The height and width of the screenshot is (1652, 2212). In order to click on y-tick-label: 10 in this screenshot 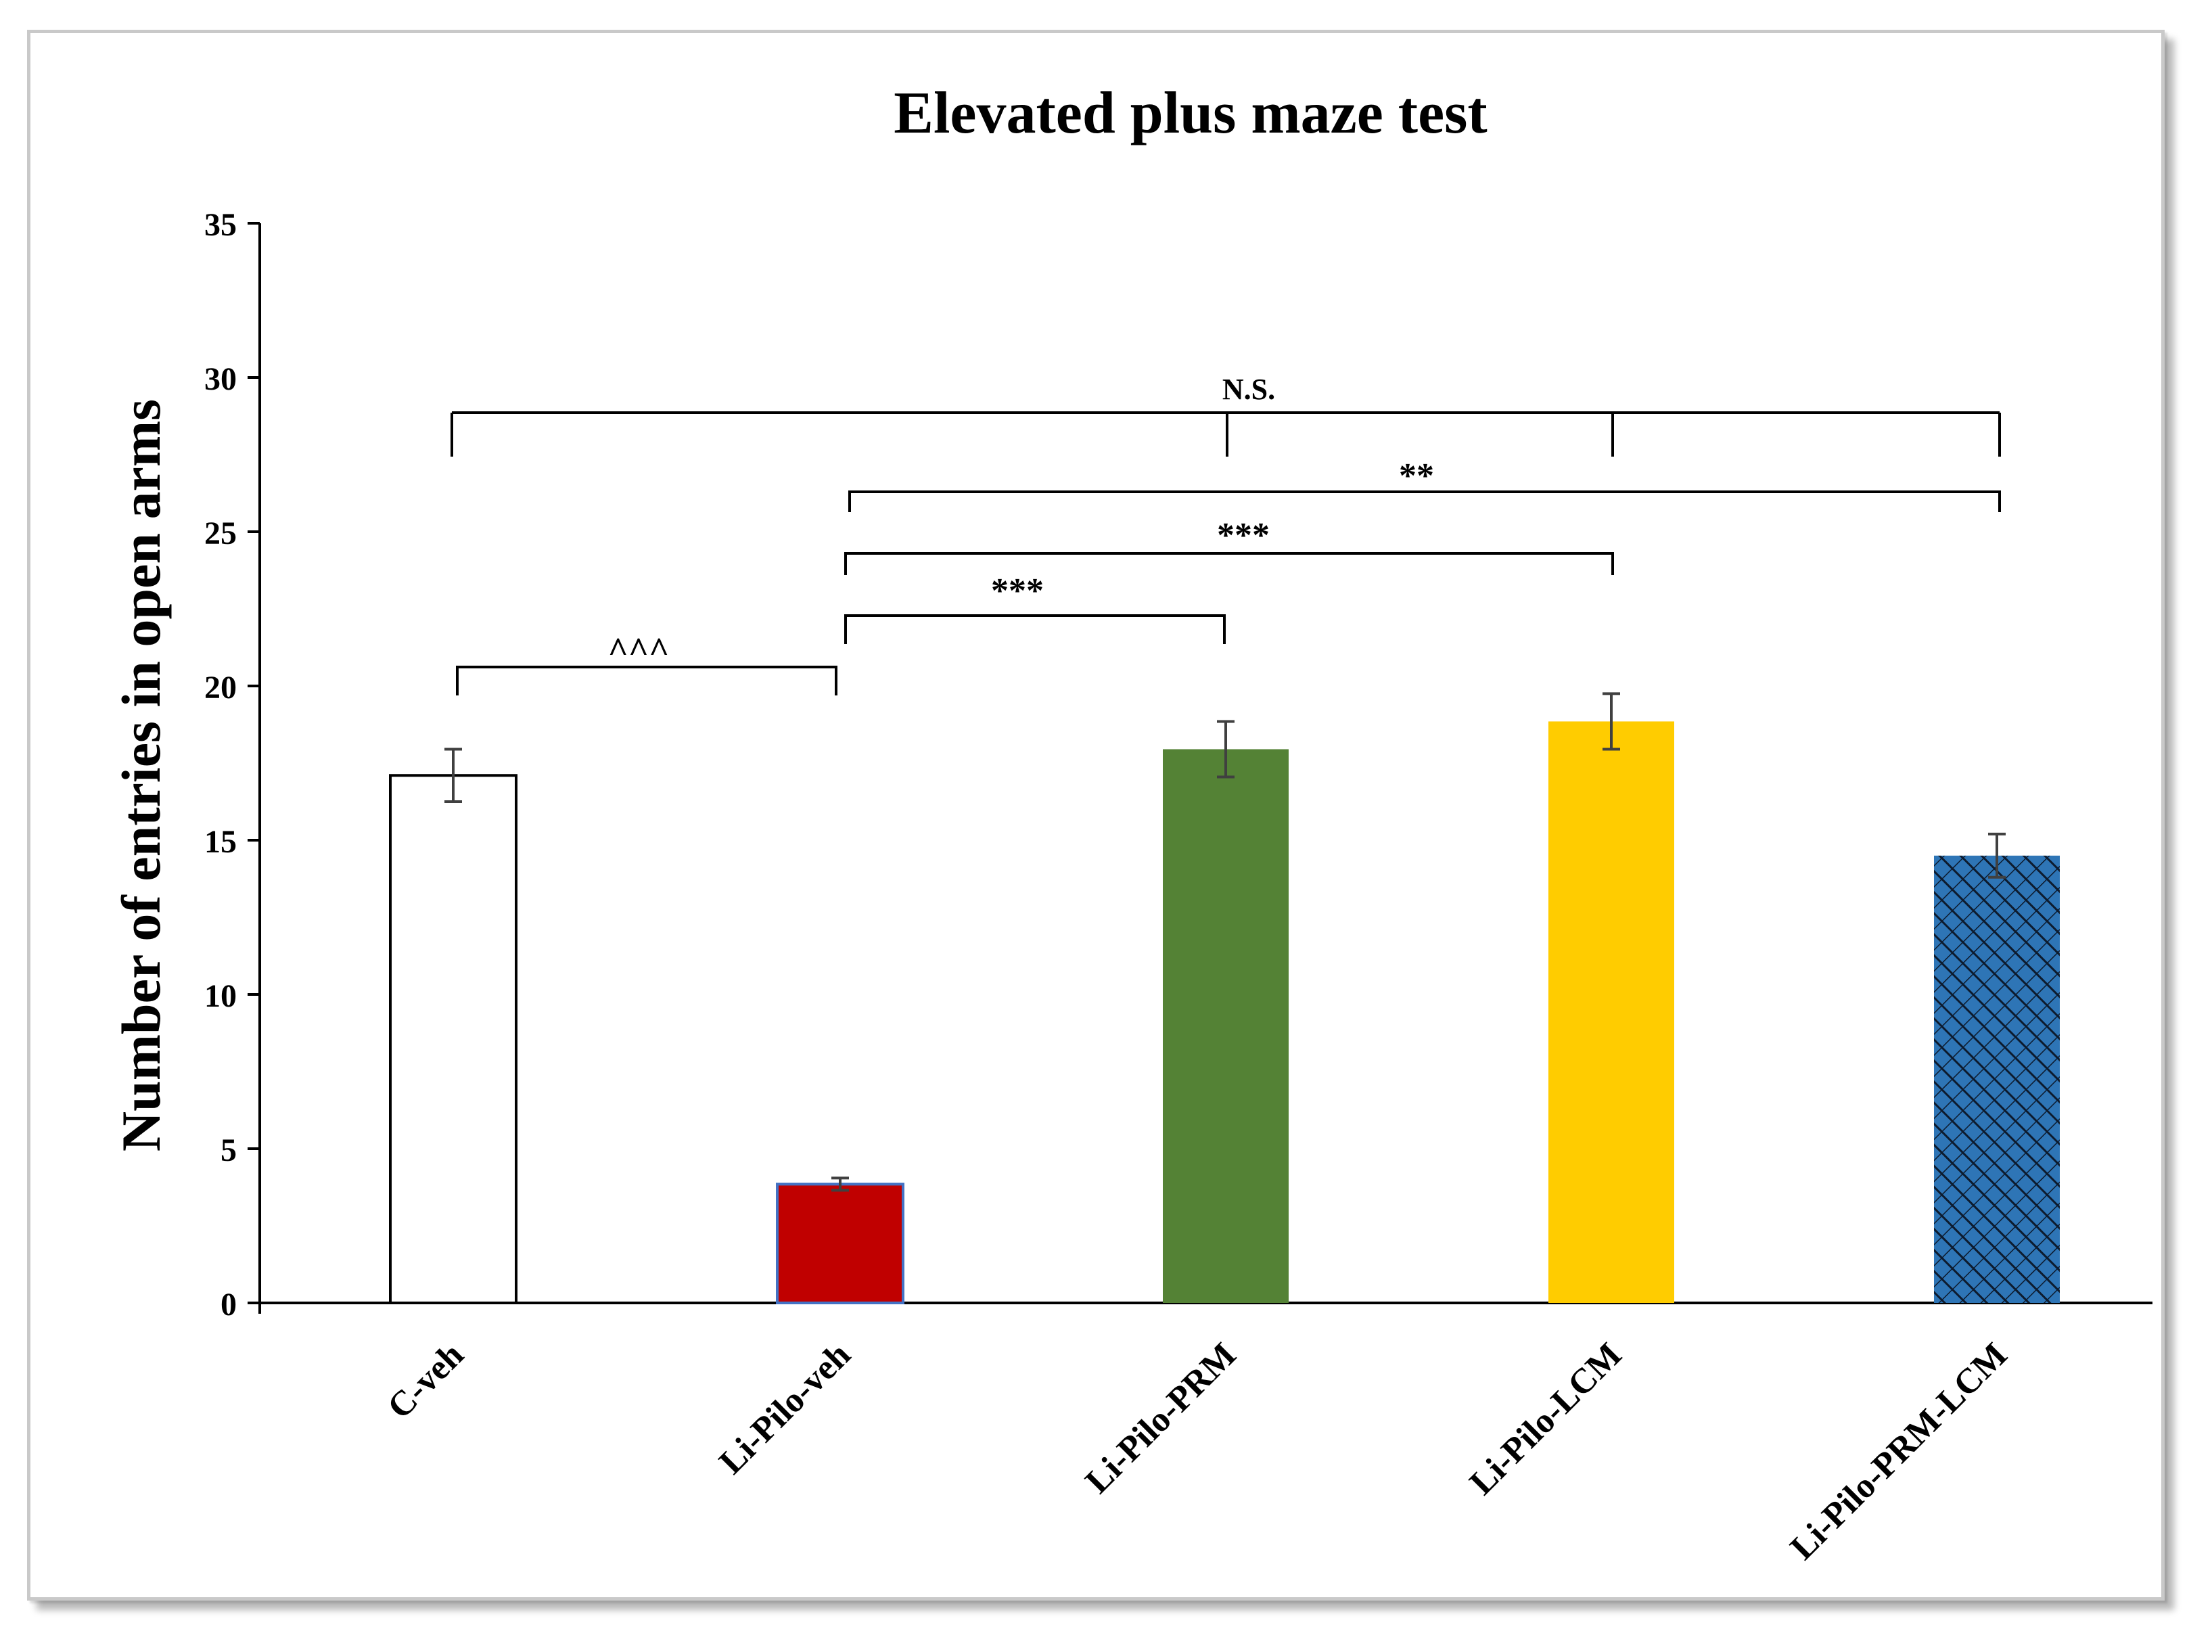, I will do `click(220, 996)`.